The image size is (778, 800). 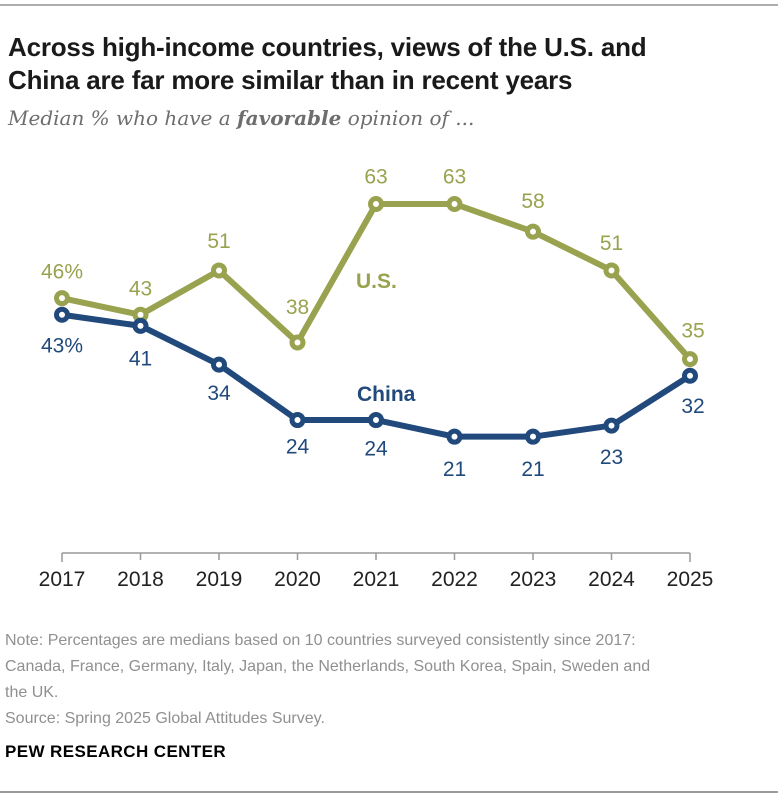 I want to click on x-axis-label: 2019, so click(x=219, y=579).